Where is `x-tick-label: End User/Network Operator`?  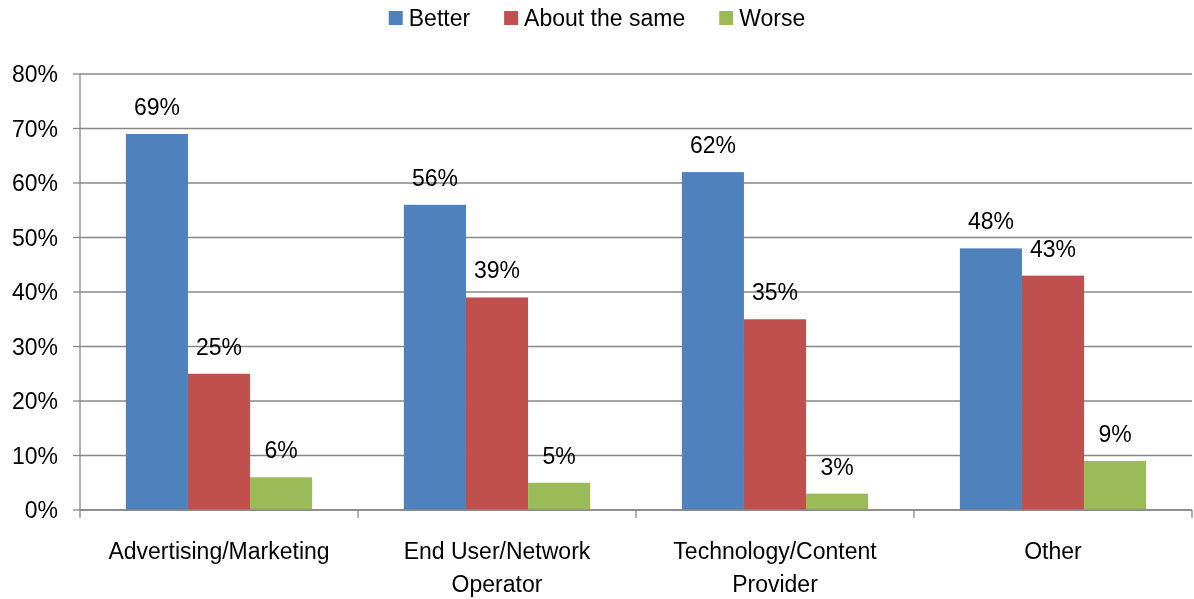 x-tick-label: End User/Network Operator is located at coordinates (497, 567).